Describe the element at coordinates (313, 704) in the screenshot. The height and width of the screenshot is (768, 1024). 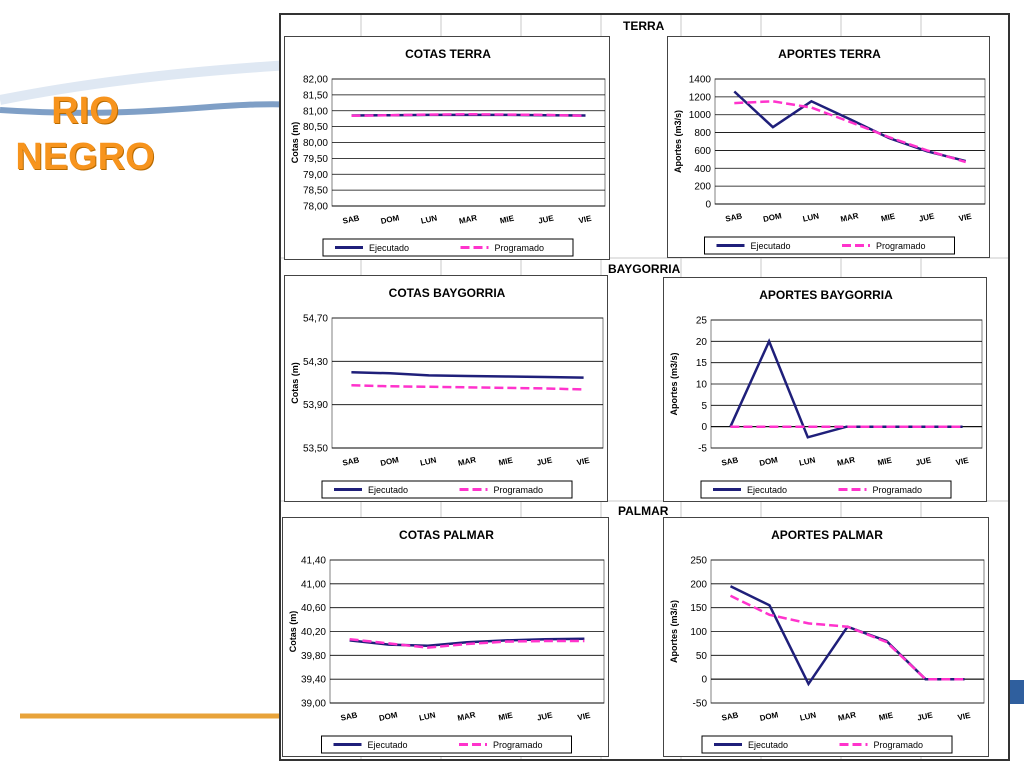
I see `y-tick-label: 39,00` at that location.